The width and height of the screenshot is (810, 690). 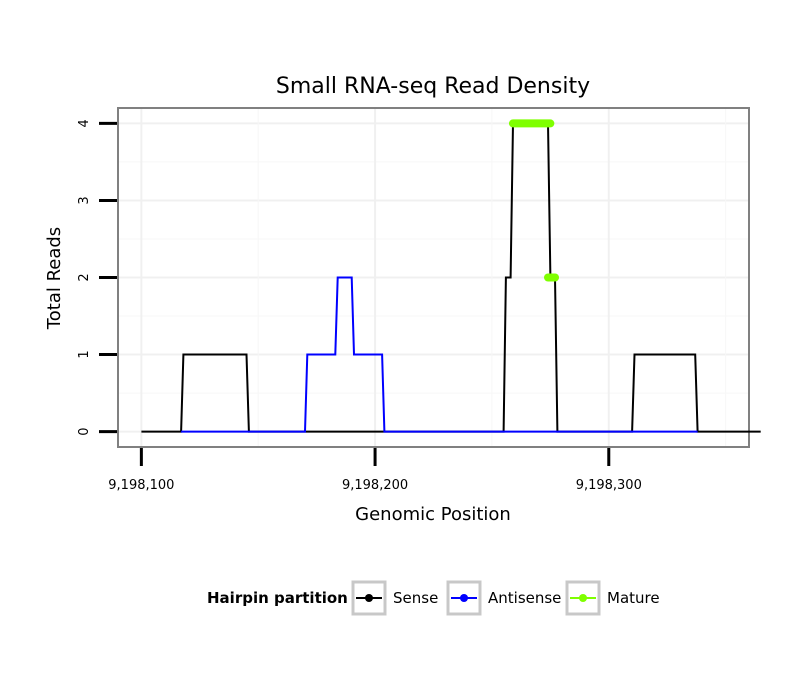 What do you see at coordinates (375, 485) in the screenshot?
I see `x-tick-label-9,198,200: 9,198,200` at bounding box center [375, 485].